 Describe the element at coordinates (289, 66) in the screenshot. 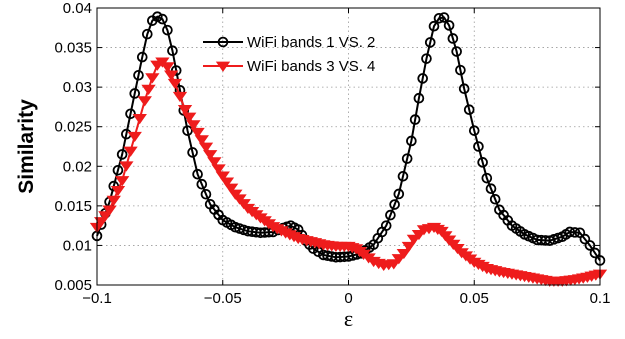

I see `legend-item-2: WiFi bands 3 VS. 4` at that location.